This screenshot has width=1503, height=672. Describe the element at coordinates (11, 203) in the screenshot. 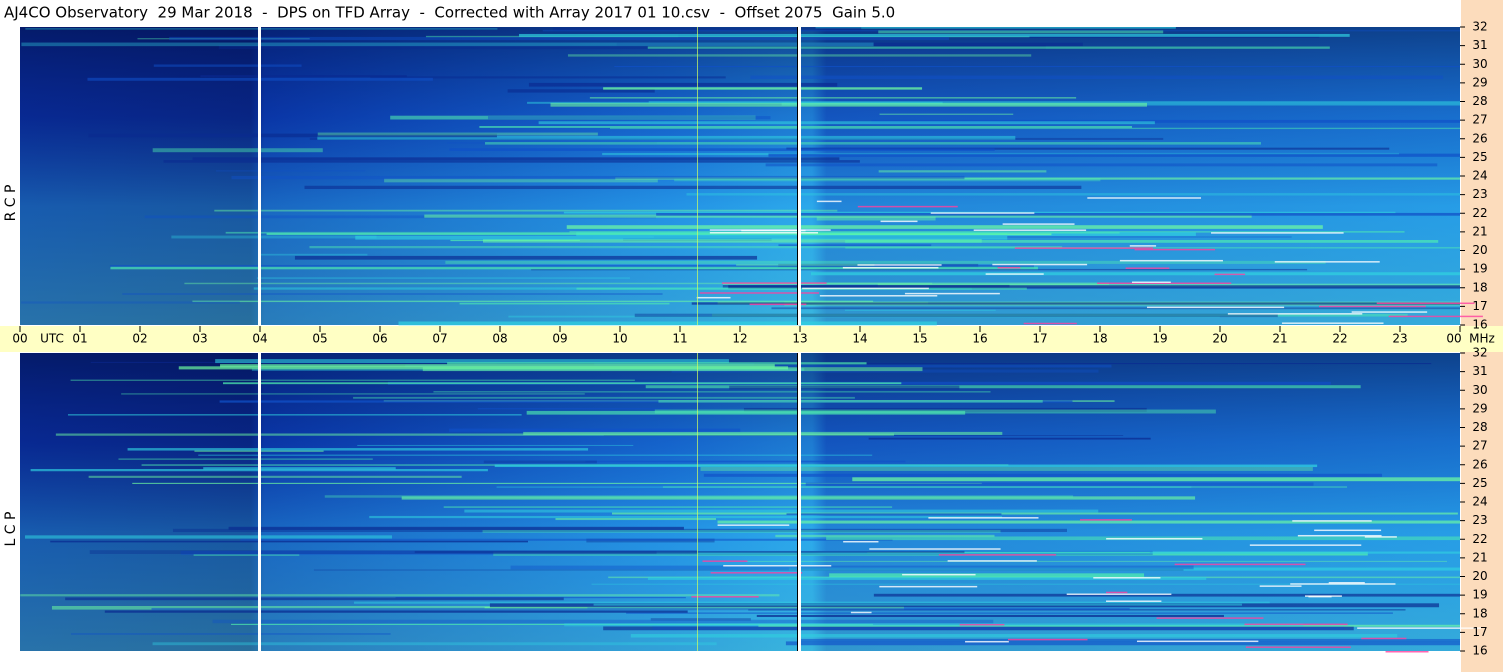

I see `panel-label: R C P` at that location.